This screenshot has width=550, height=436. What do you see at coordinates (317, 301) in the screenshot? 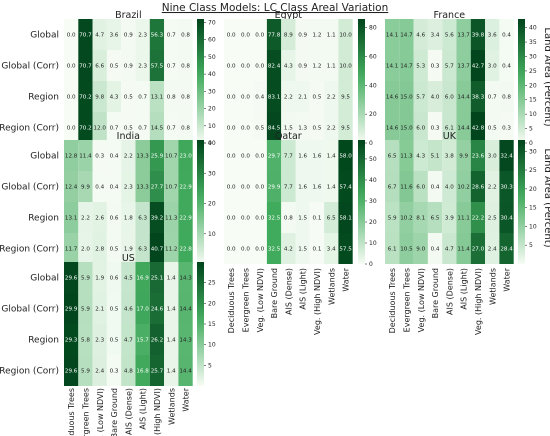
I see `column-label: Veg. (High NDVI)` at bounding box center [317, 301].